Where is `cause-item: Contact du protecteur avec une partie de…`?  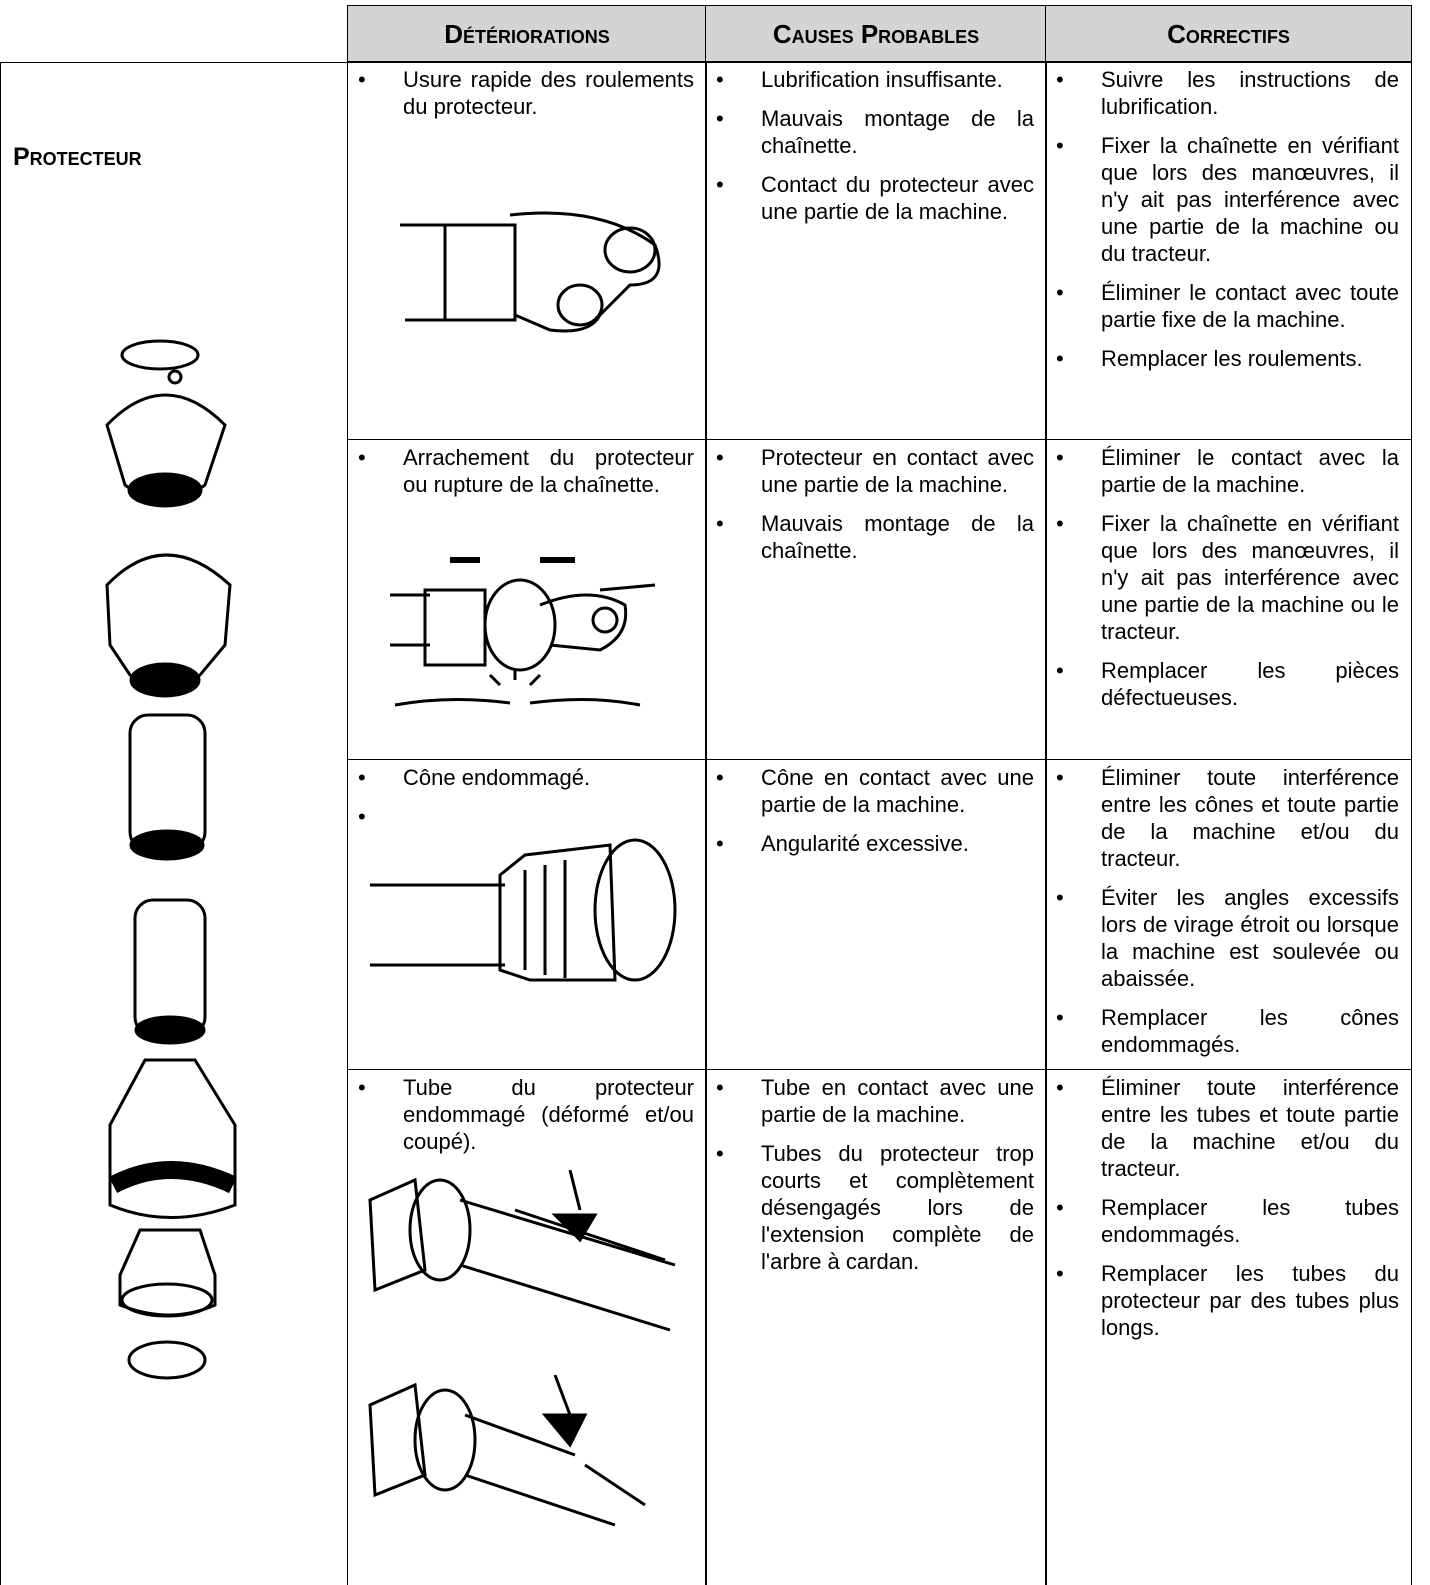 cause-item: Contact du protecteur avec une partie de… is located at coordinates (870, 198).